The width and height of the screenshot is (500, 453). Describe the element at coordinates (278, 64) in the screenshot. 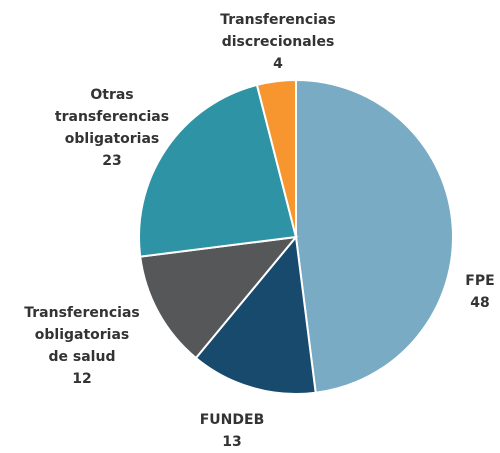

I see `value-label: 4` at that location.